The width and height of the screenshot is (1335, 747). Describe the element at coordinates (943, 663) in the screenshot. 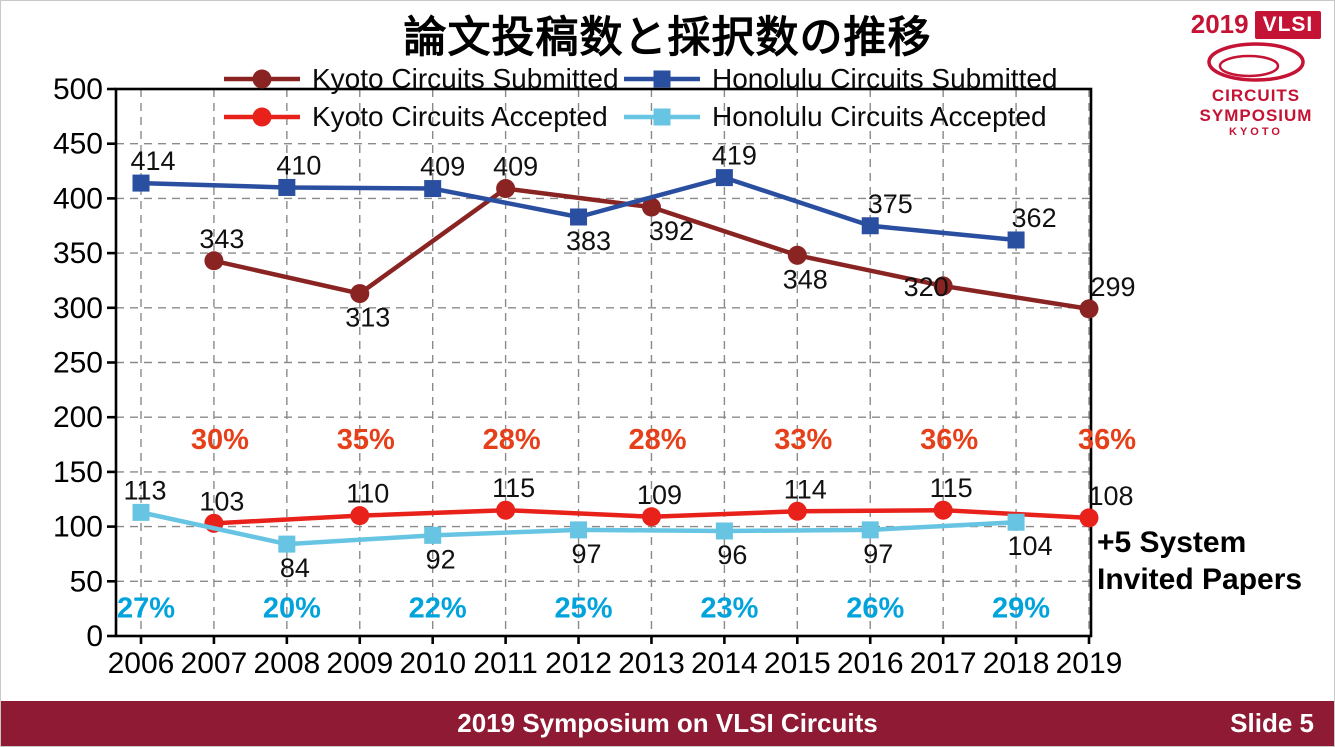

I see `svg-text: 2017` at that location.